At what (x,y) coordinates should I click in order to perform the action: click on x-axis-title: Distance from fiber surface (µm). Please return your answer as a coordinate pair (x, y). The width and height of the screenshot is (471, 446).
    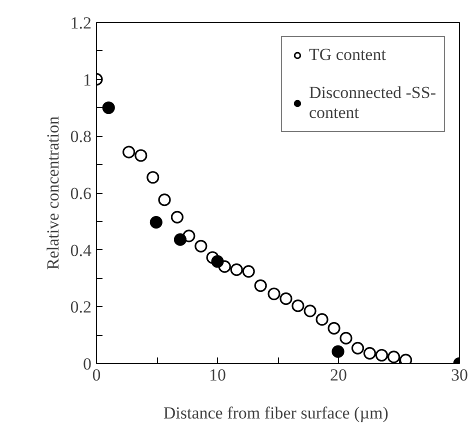
    Looking at the image, I should click on (275, 413).